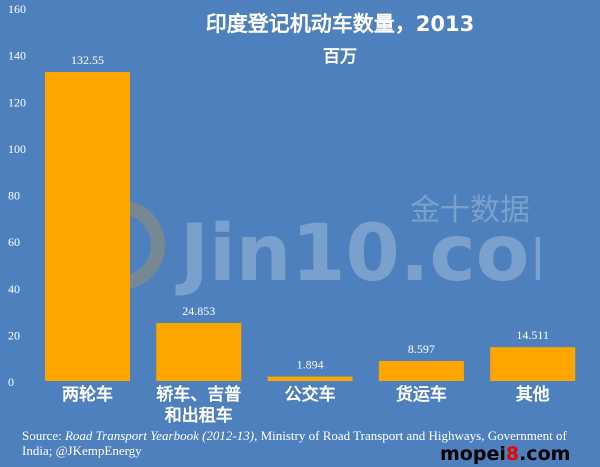  What do you see at coordinates (159, 435) in the screenshot?
I see `source-title: Road Transport Yearbook (2012-13)` at bounding box center [159, 435].